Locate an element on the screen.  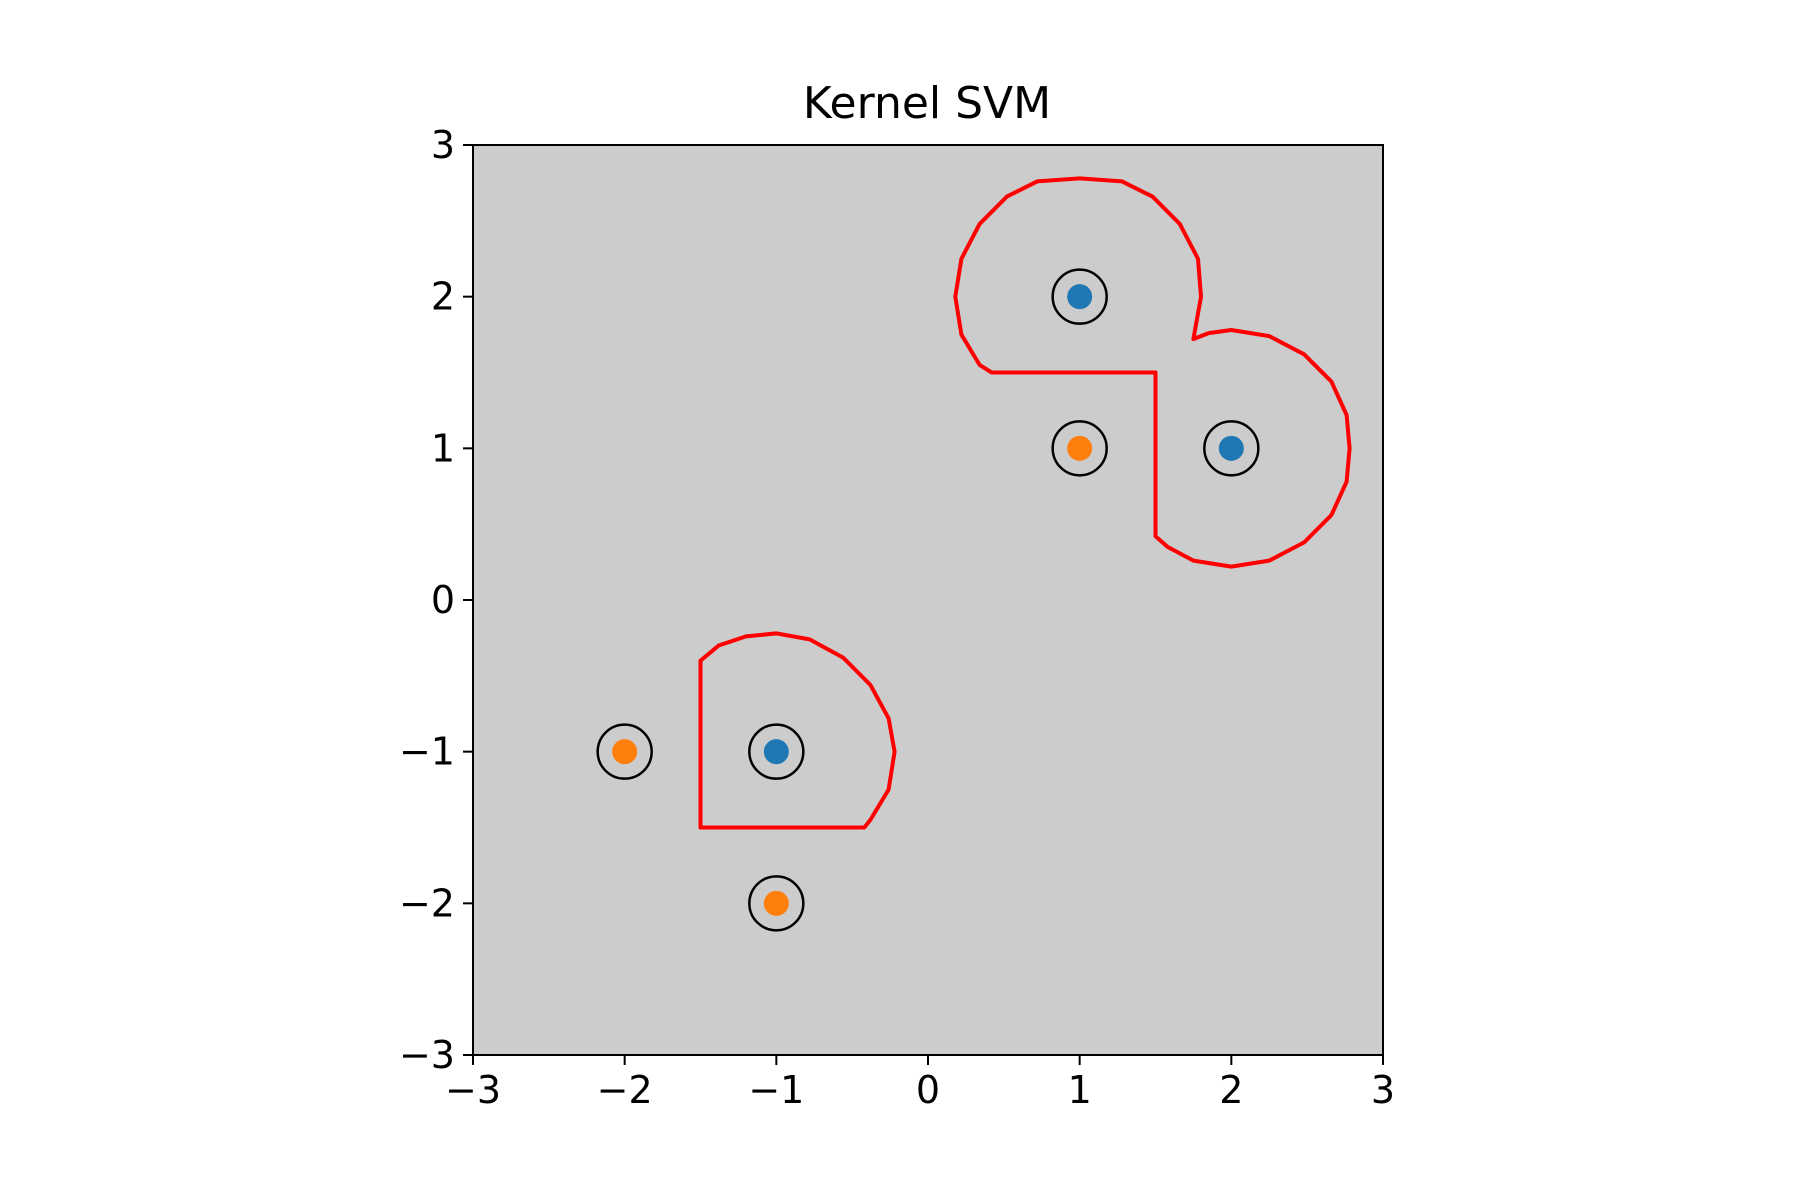
x-axis-ticks: −3 −2 −1 0 1 2 3 is located at coordinates (920, 1083).